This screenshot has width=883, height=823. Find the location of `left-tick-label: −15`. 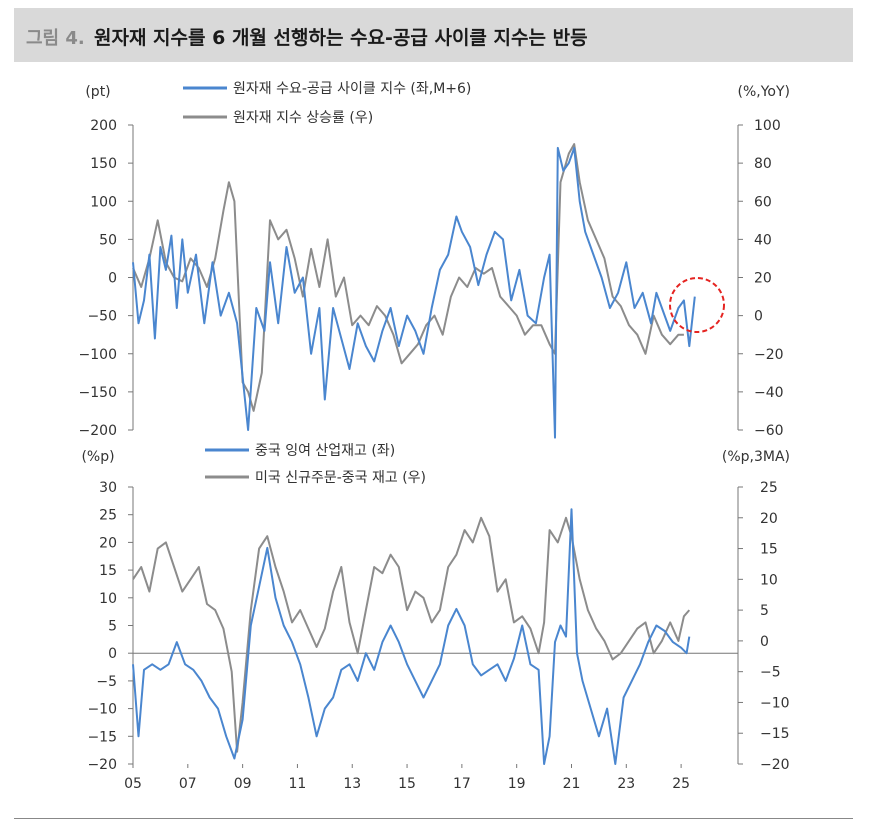

left-tick-label: −15 is located at coordinates (102, 737).